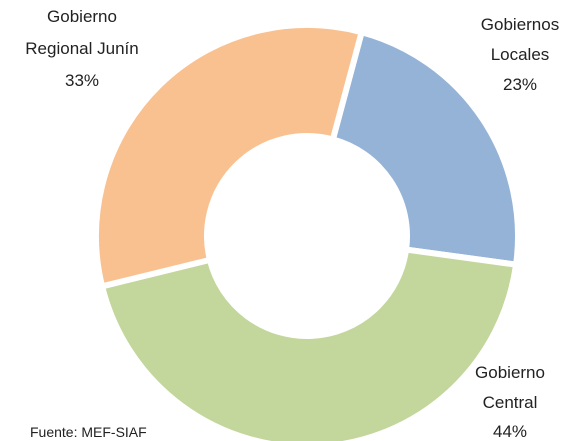 The height and width of the screenshot is (441, 583). I want to click on source: Fuente: MEF-SIAF, so click(88, 432).